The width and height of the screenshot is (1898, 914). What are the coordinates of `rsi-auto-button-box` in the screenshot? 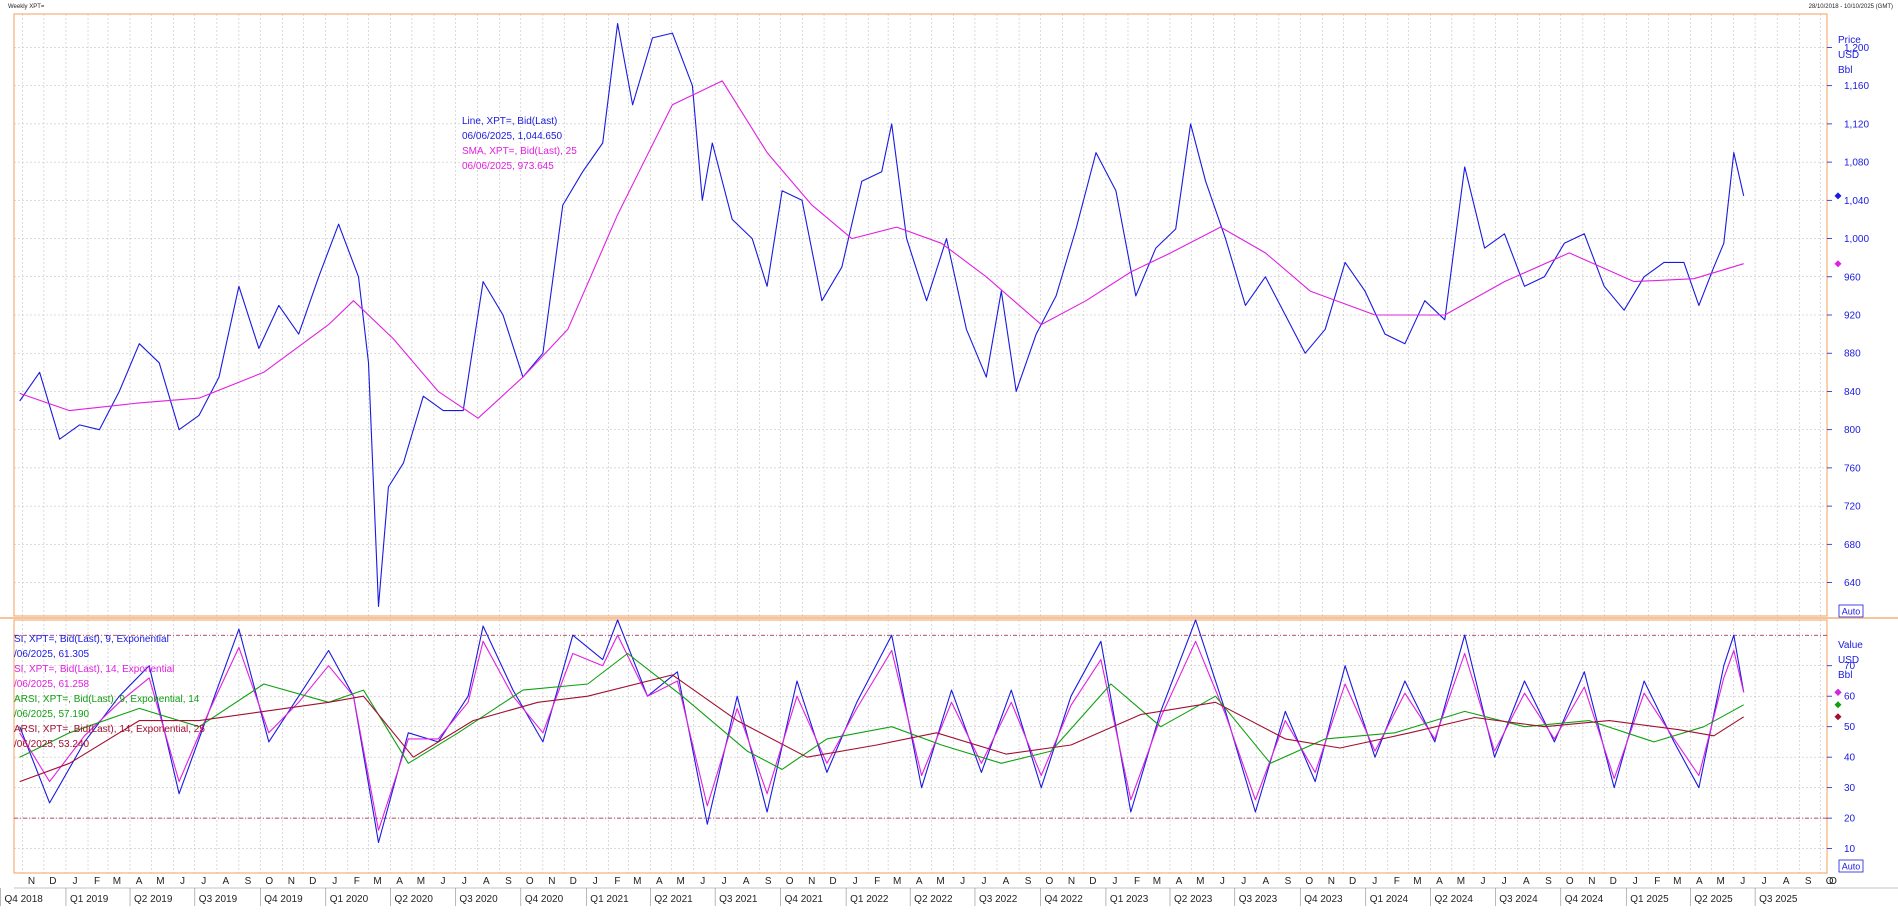 It's located at (1851, 866).